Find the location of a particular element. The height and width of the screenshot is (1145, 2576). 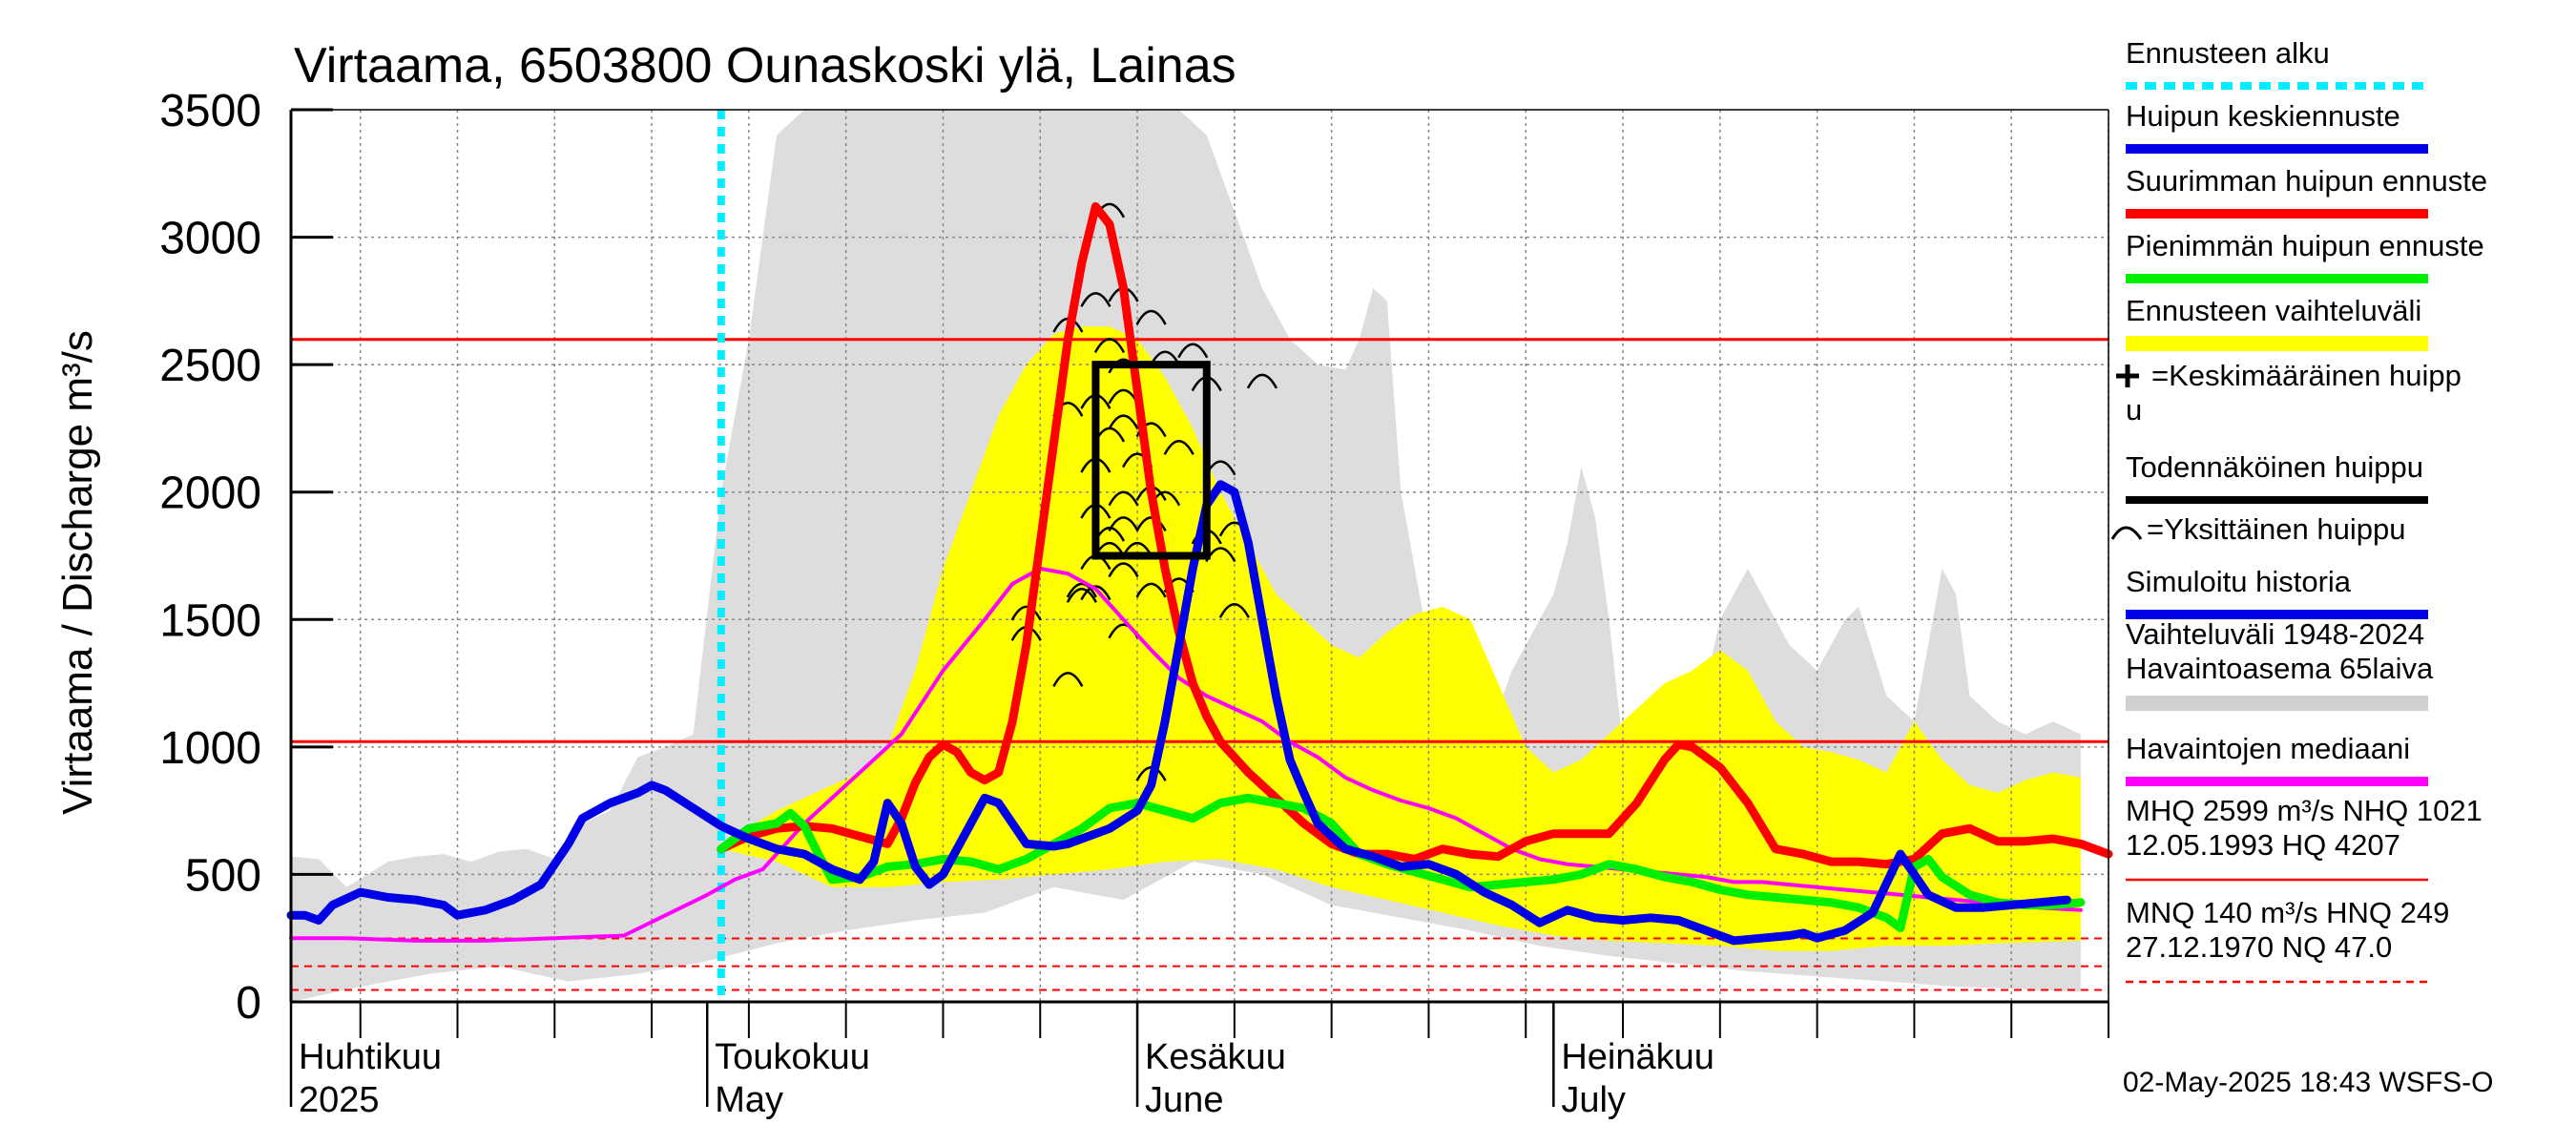

y-tick-label: 1000 is located at coordinates (210, 748).